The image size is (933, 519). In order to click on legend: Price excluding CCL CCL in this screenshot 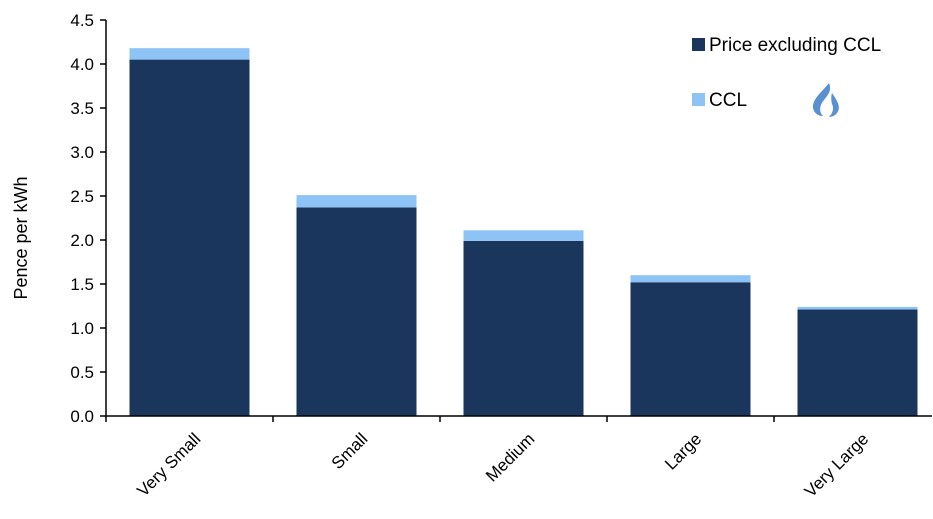, I will do `click(786, 73)`.